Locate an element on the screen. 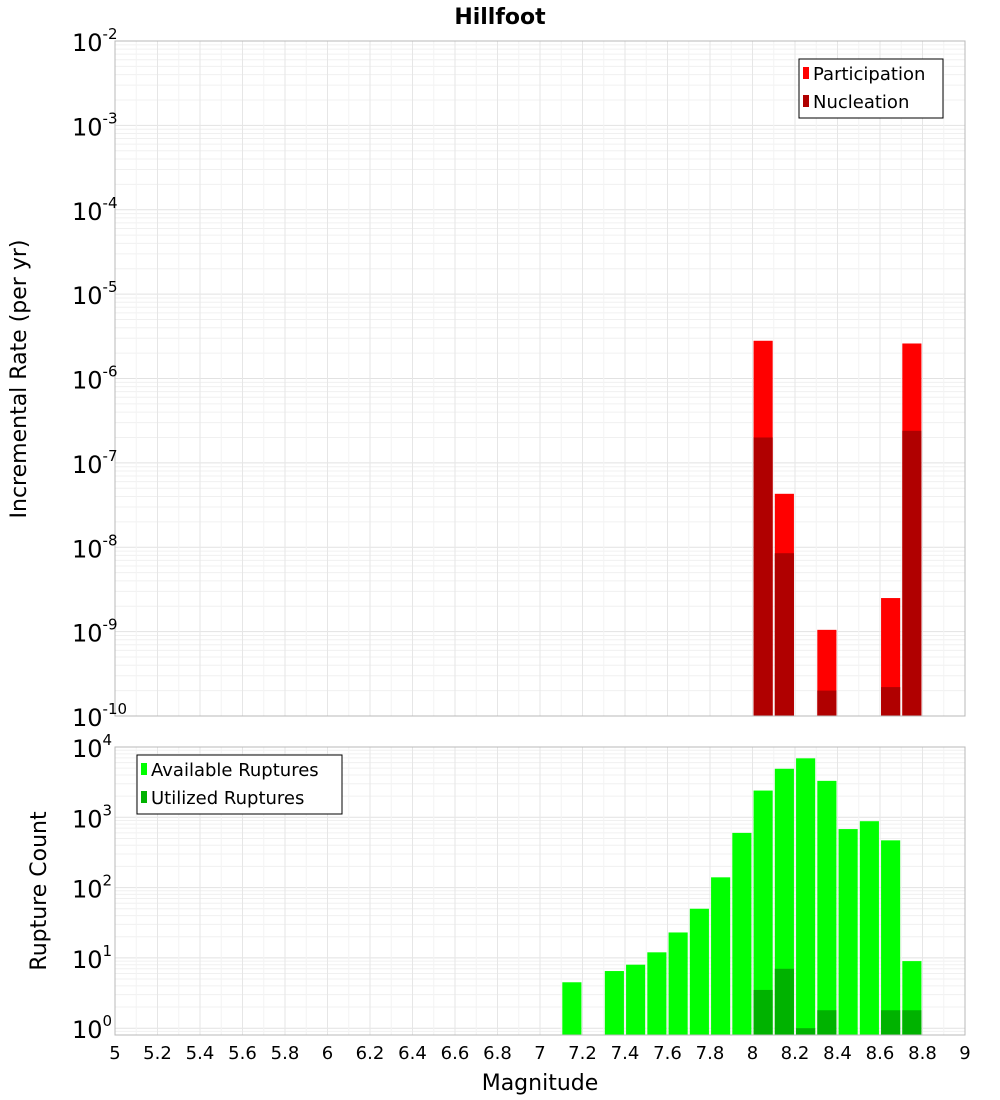 This screenshot has width=1000, height=1100. bottom-y-axis-label: Rupture Count is located at coordinates (39, 891).